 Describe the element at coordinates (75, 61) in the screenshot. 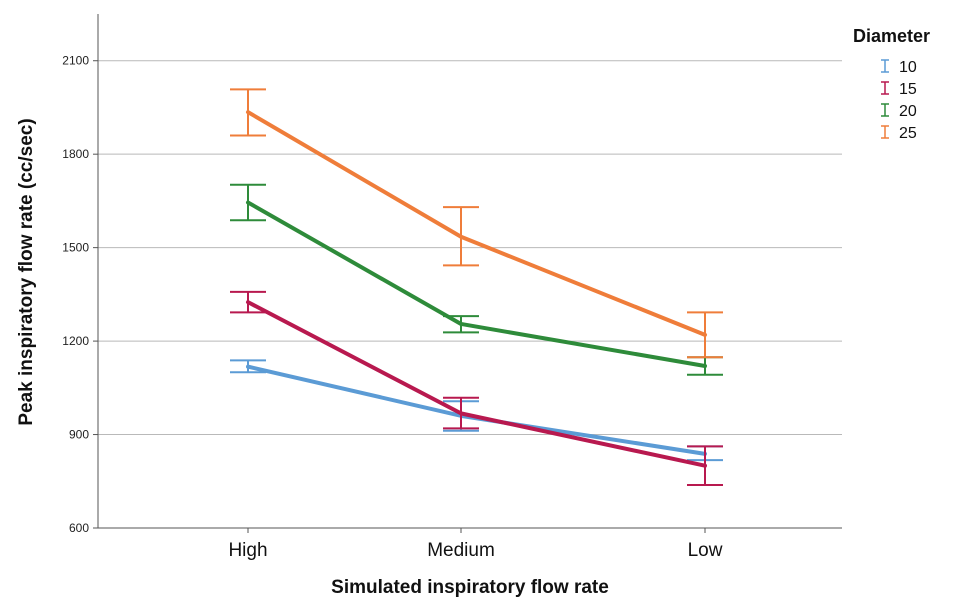

I see `y-tick-label: 2100` at that location.